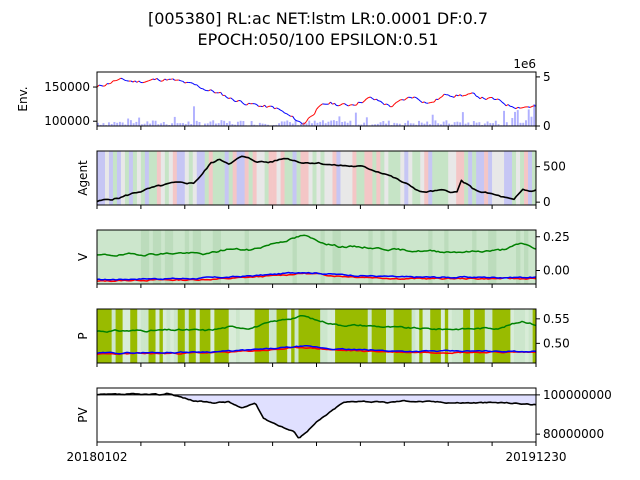  Describe the element at coordinates (556, 237) in the screenshot. I see `y-tick-label: 0.25` at that location.